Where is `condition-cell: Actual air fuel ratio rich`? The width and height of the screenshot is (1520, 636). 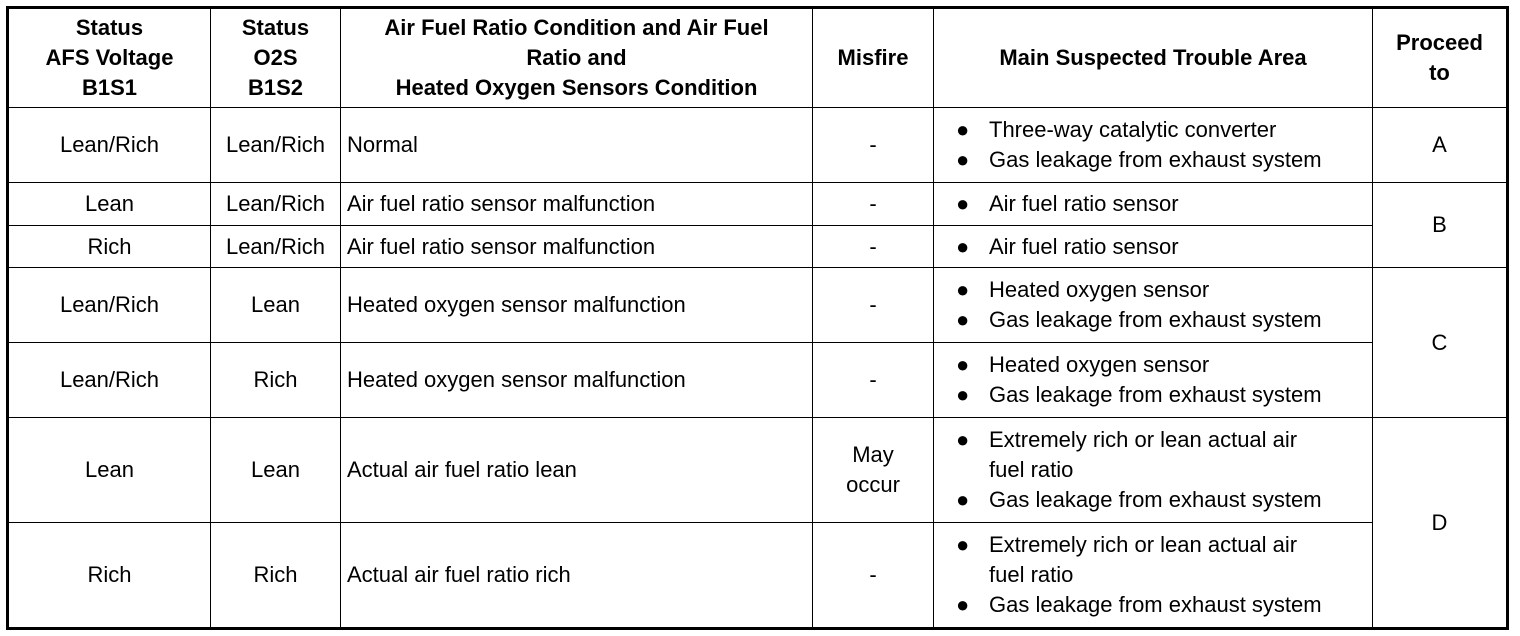 condition-cell: Actual air fuel ratio rich is located at coordinates (576, 575).